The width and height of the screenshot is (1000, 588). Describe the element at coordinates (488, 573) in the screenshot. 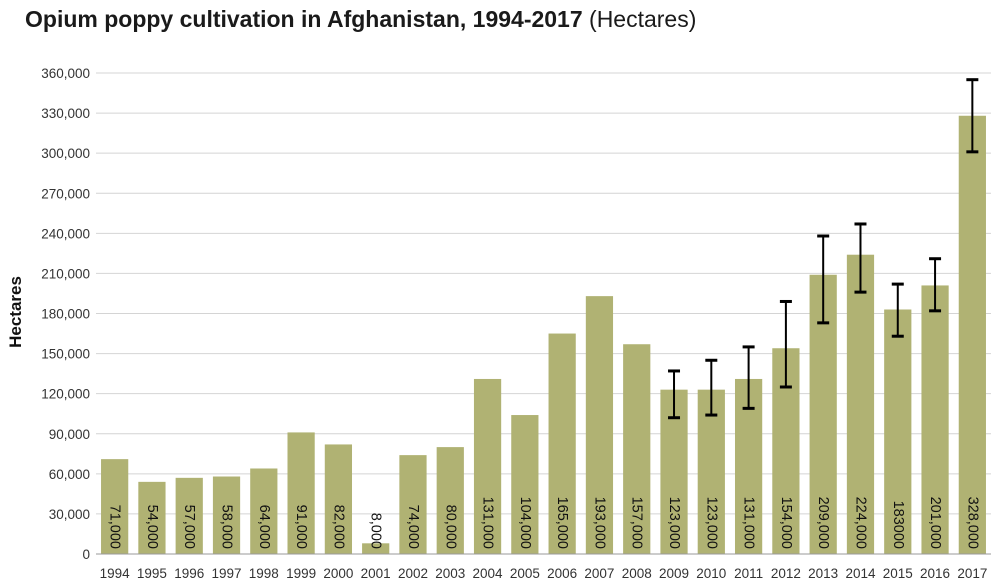

I see `x-tick-label: 2004` at that location.